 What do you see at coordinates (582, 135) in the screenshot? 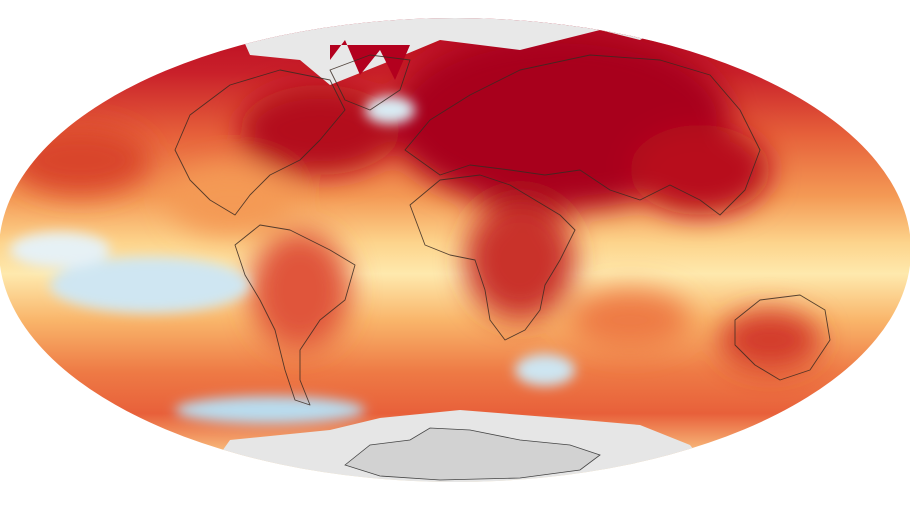
I see `eurasia` at bounding box center [582, 135].